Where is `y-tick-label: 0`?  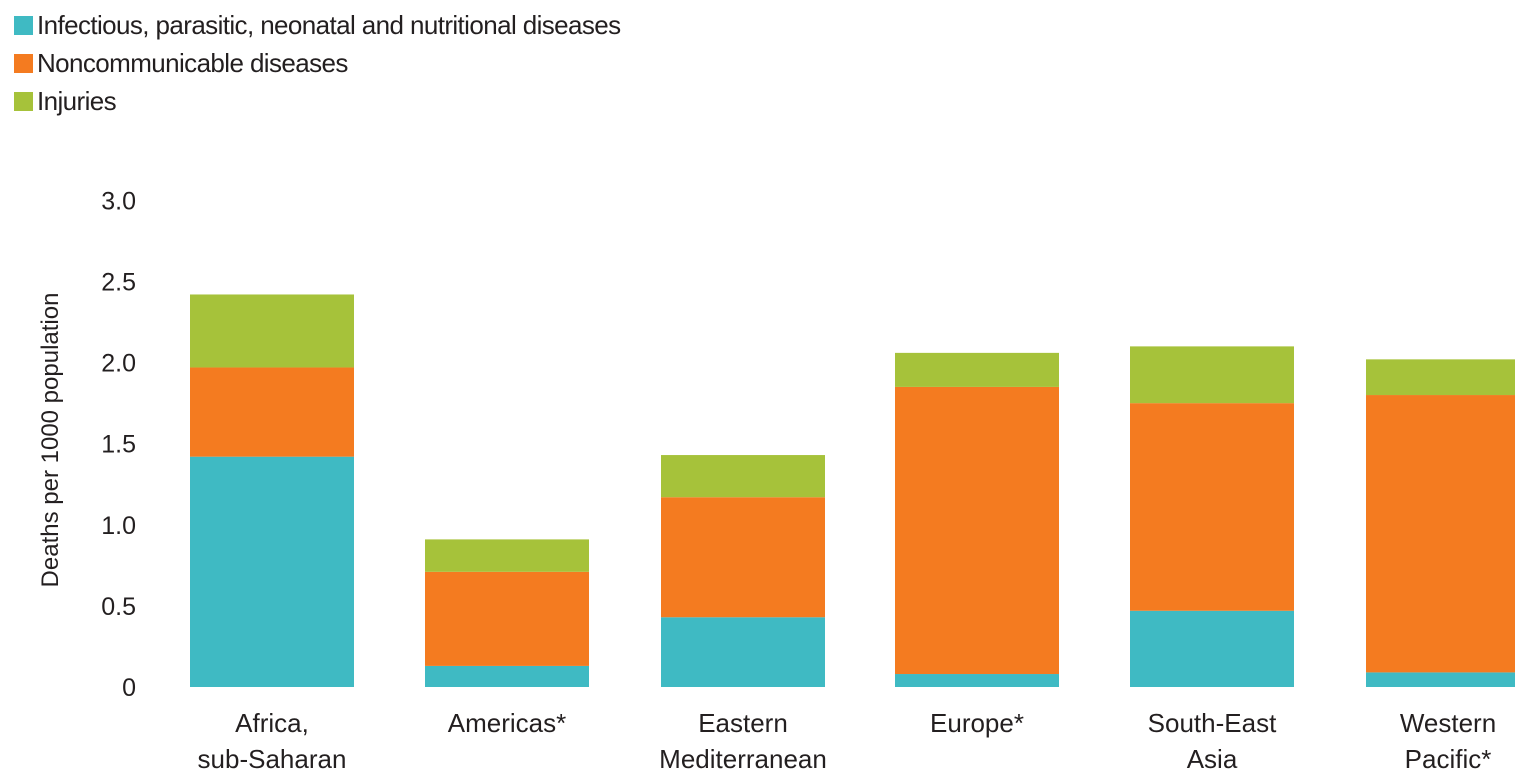
y-tick-label: 0 is located at coordinates (129, 688).